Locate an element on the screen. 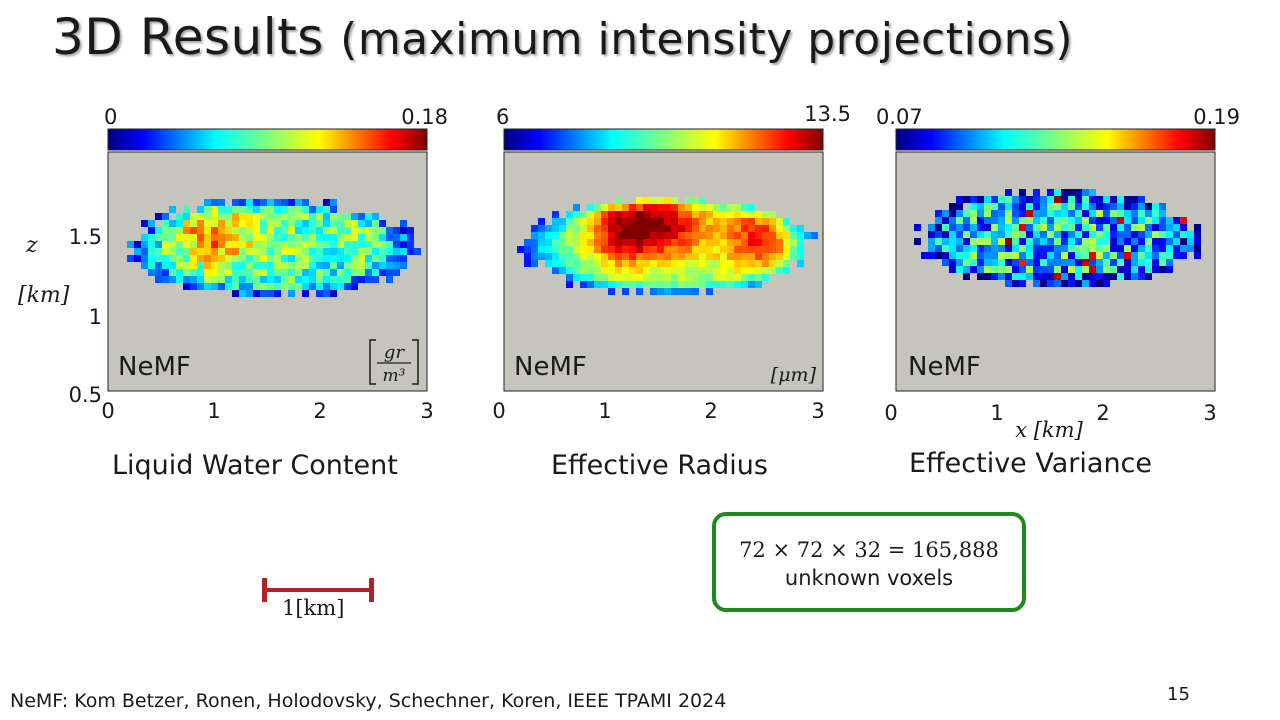 Image resolution: width=1280 pixels, height=720 pixels. y-tick-1: 1 is located at coordinates (95, 317).